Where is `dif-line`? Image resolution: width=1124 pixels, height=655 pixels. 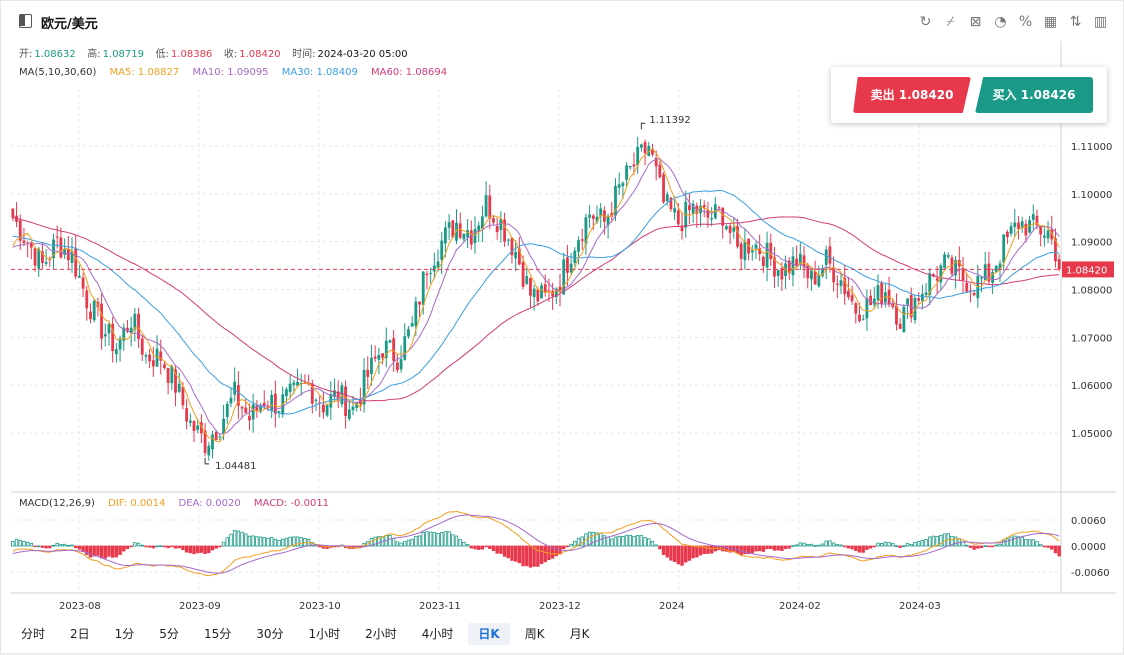 dif-line is located at coordinates (536, 543).